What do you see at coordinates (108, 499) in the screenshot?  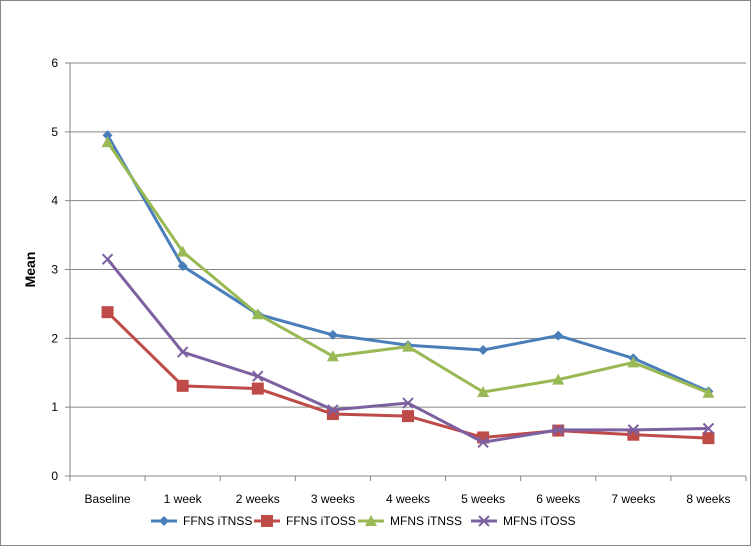 I see `x-tick-label: Baseline` at bounding box center [108, 499].